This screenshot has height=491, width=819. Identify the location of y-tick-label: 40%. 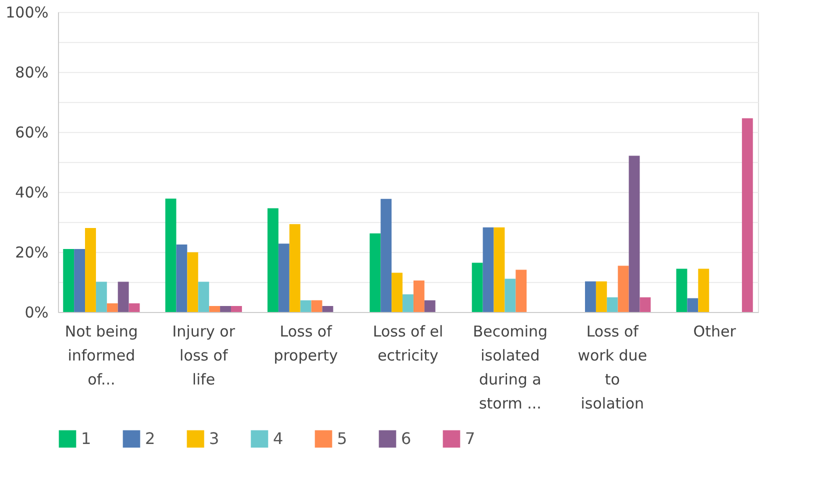
(31, 193).